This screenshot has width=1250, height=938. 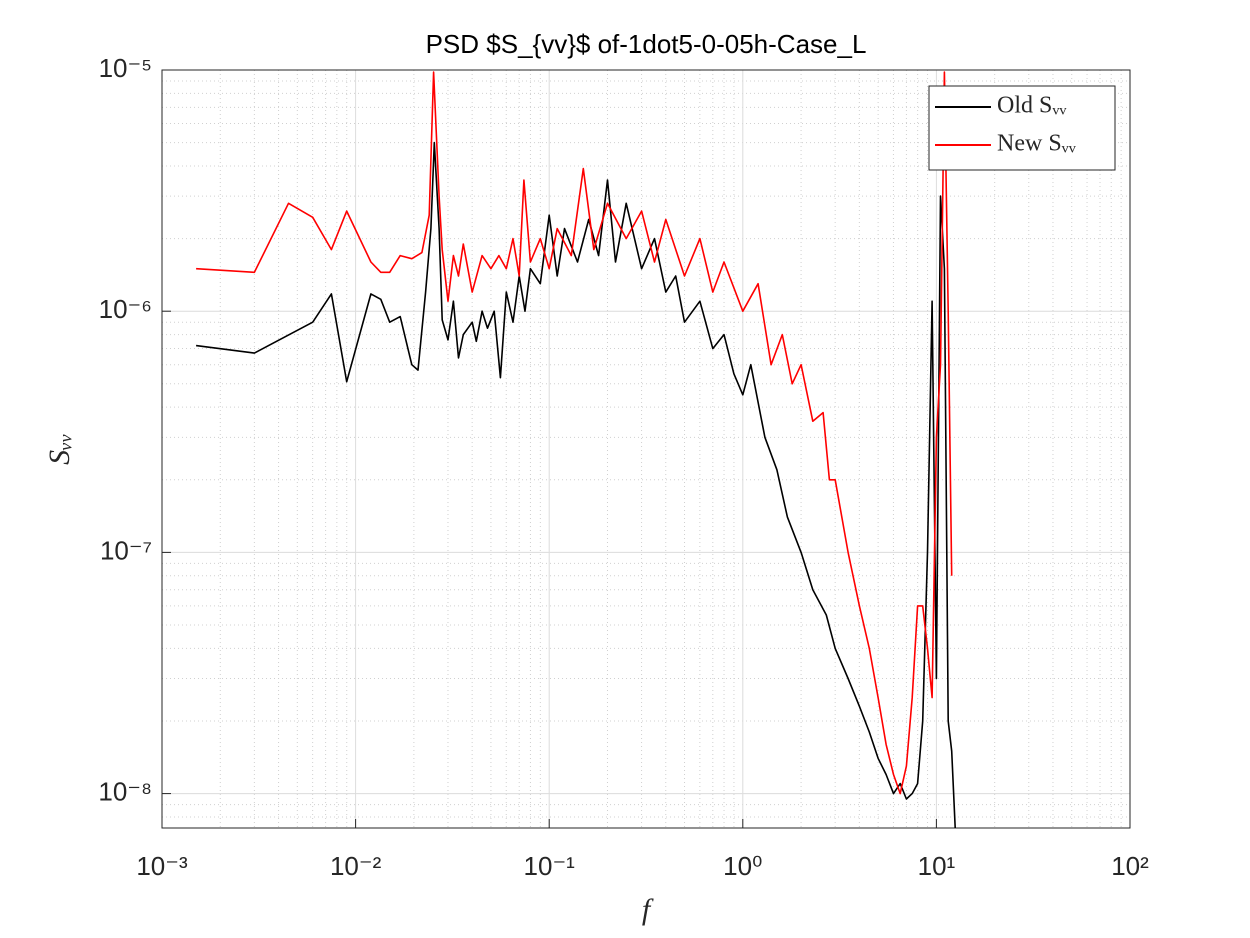 I want to click on y-tick-label: 10⁻⁷, so click(x=126, y=550).